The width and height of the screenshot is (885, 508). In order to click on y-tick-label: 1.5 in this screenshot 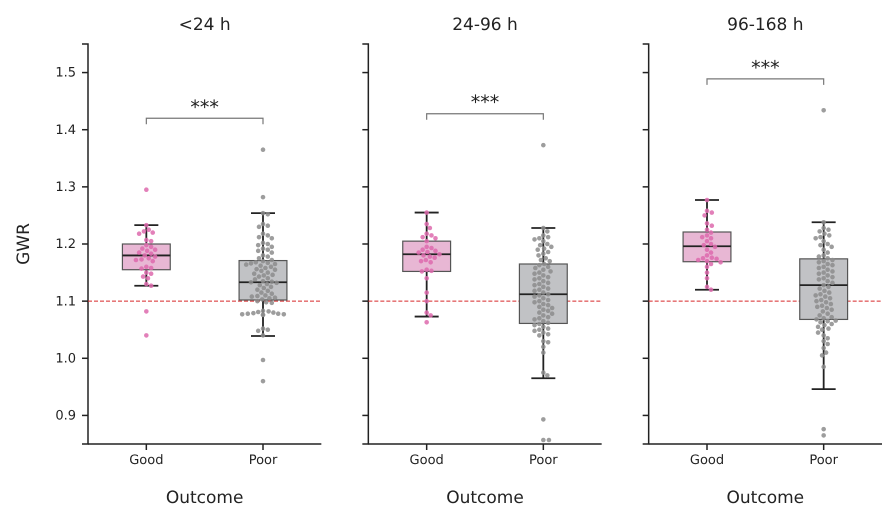, I will do `click(65, 73)`.